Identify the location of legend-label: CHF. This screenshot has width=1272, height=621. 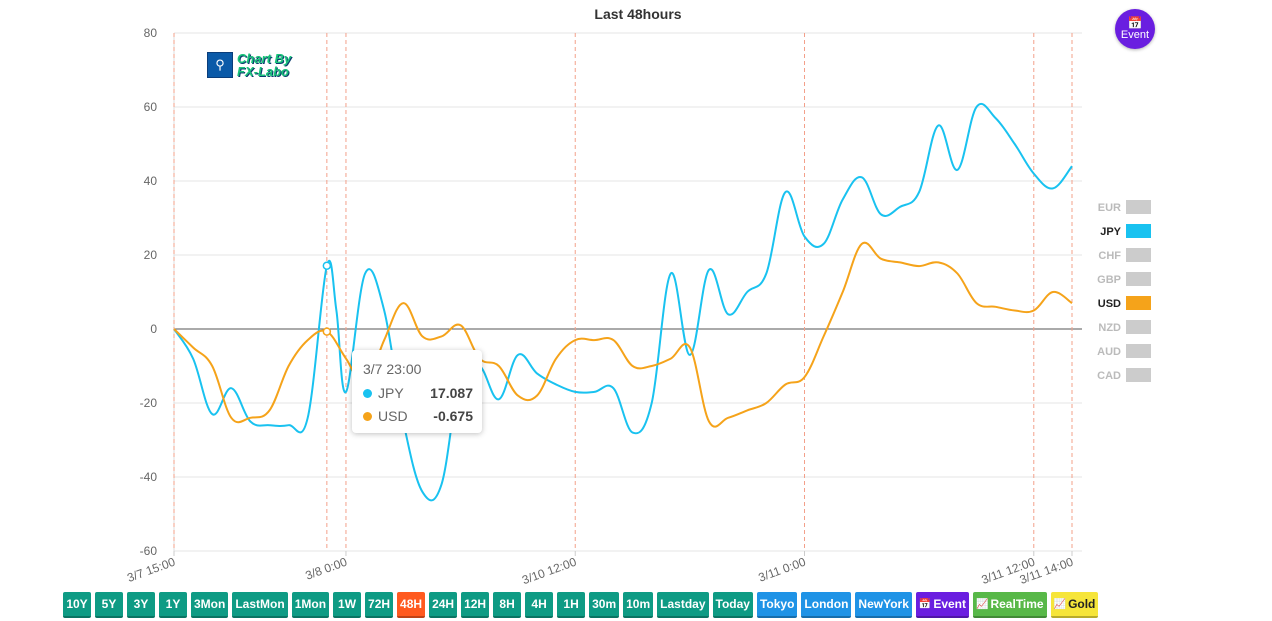
(1109, 256).